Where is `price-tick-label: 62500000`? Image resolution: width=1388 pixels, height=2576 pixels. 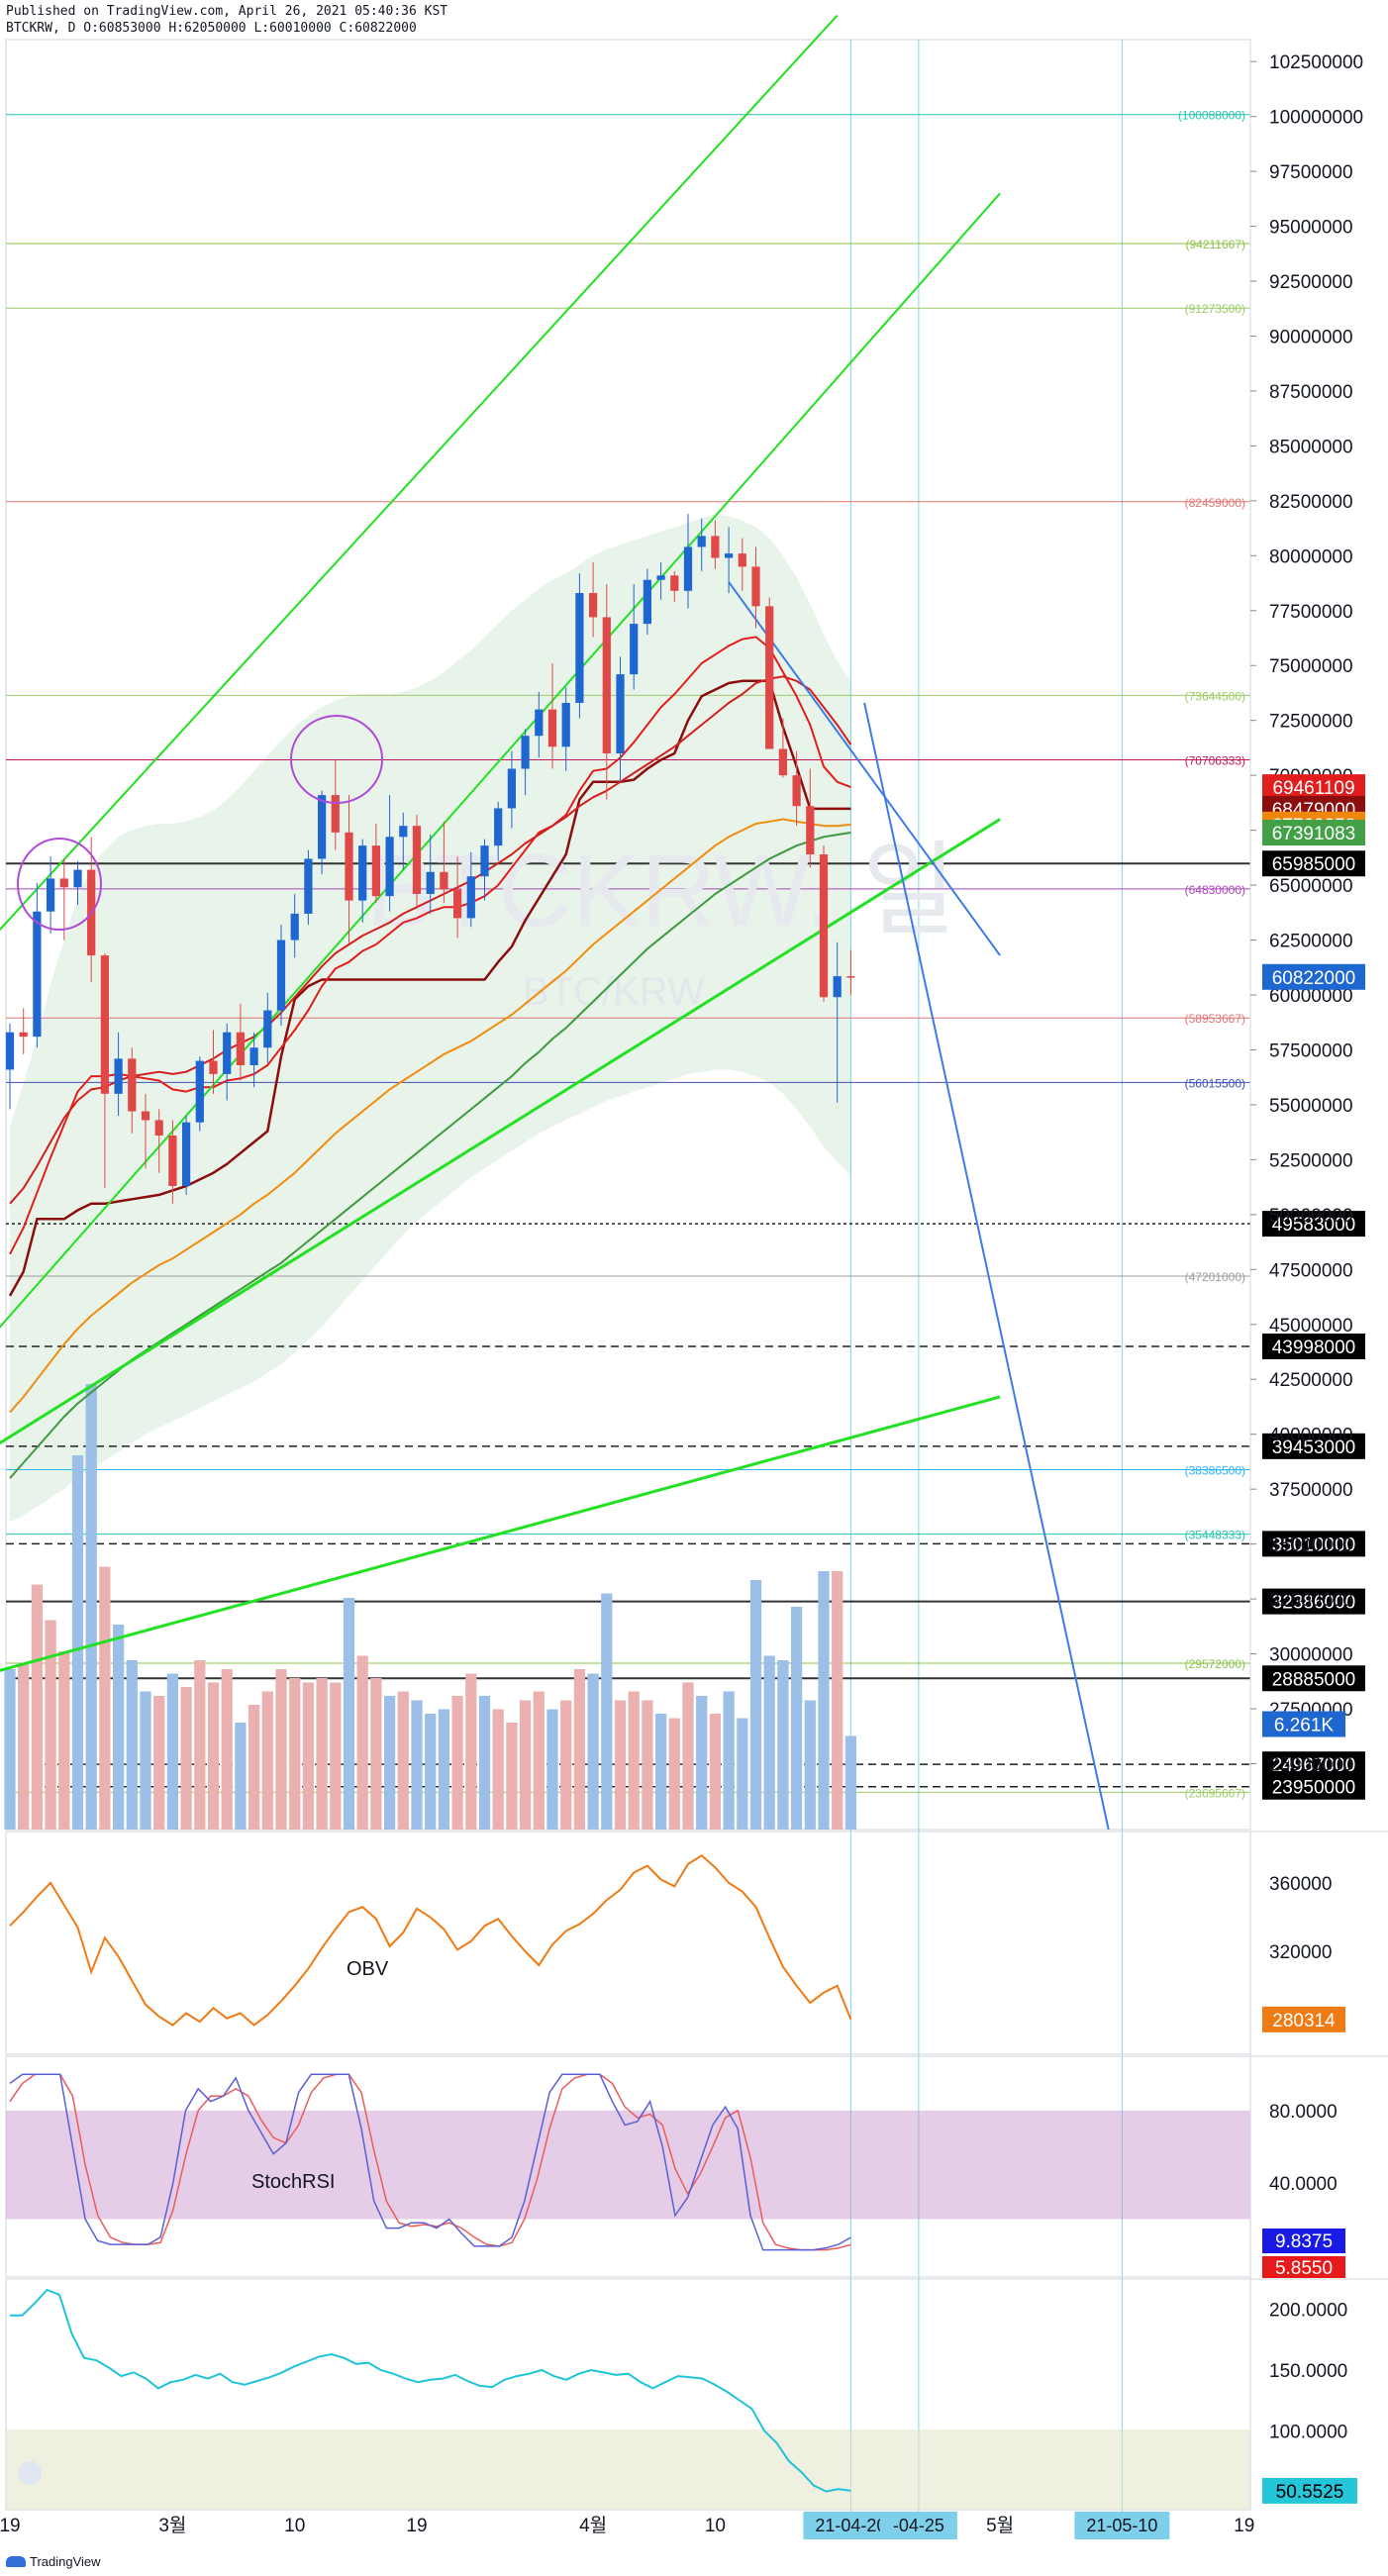
price-tick-label: 62500000 is located at coordinates (1311, 942).